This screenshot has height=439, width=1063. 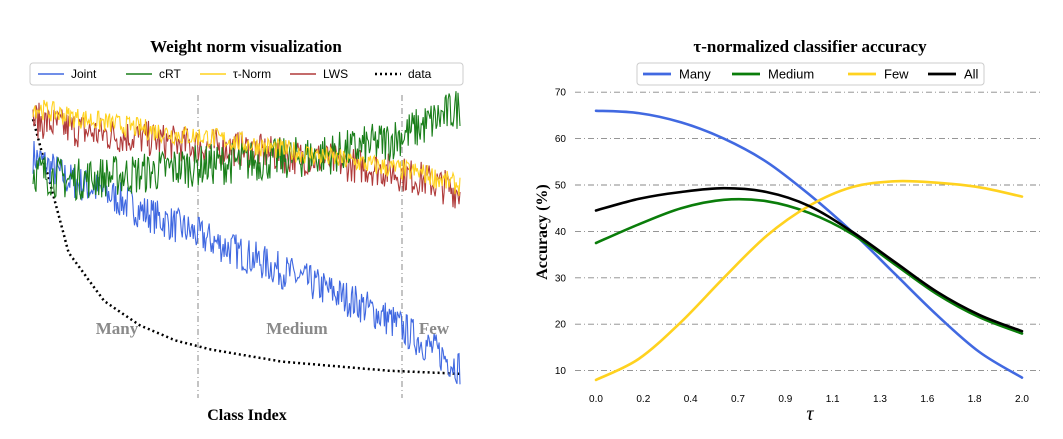 I want to click on right-legend: Many Medium Few All, so click(x=810, y=74).